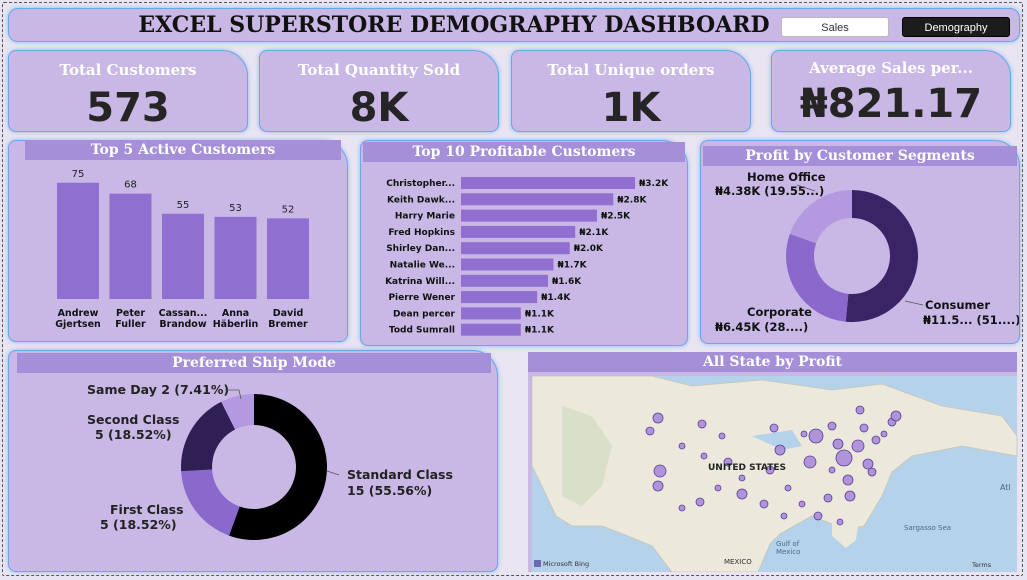 Image resolution: width=1027 pixels, height=580 pixels. What do you see at coordinates (128, 108) in the screenshot?
I see `kpi-value: 573` at bounding box center [128, 108].